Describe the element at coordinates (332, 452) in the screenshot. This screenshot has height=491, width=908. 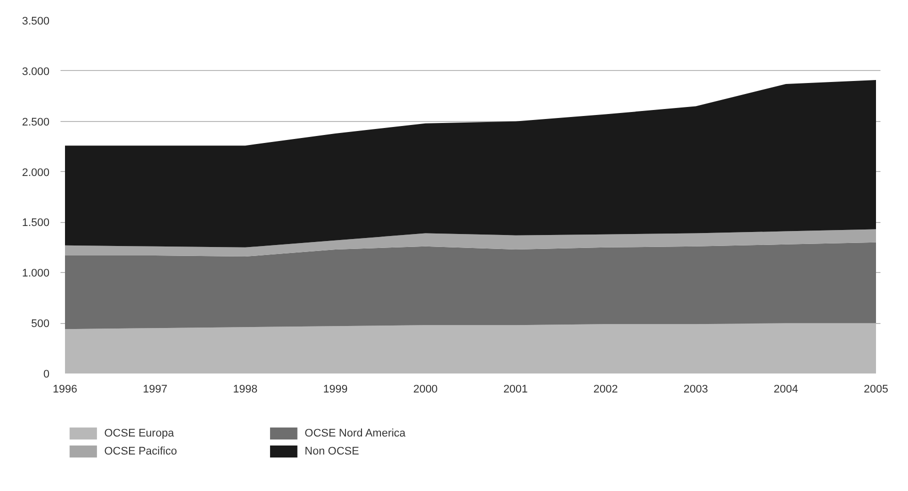
I see `legend-label: Non OCSE` at that location.